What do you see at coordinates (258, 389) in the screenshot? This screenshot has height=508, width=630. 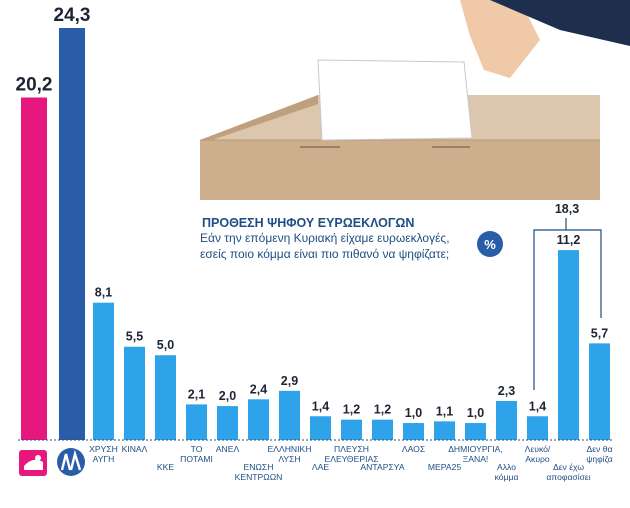 I see `value-label-7: 2,4` at bounding box center [258, 389].